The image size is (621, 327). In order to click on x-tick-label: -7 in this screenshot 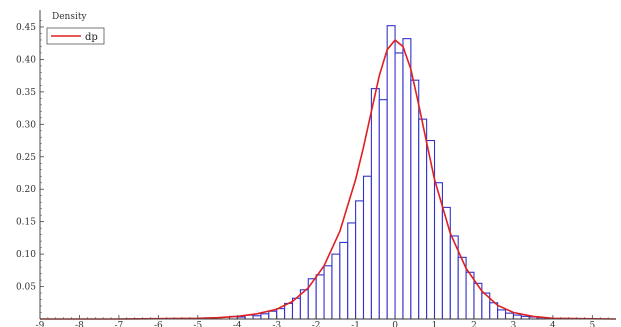, I will do `click(119, 324)`.